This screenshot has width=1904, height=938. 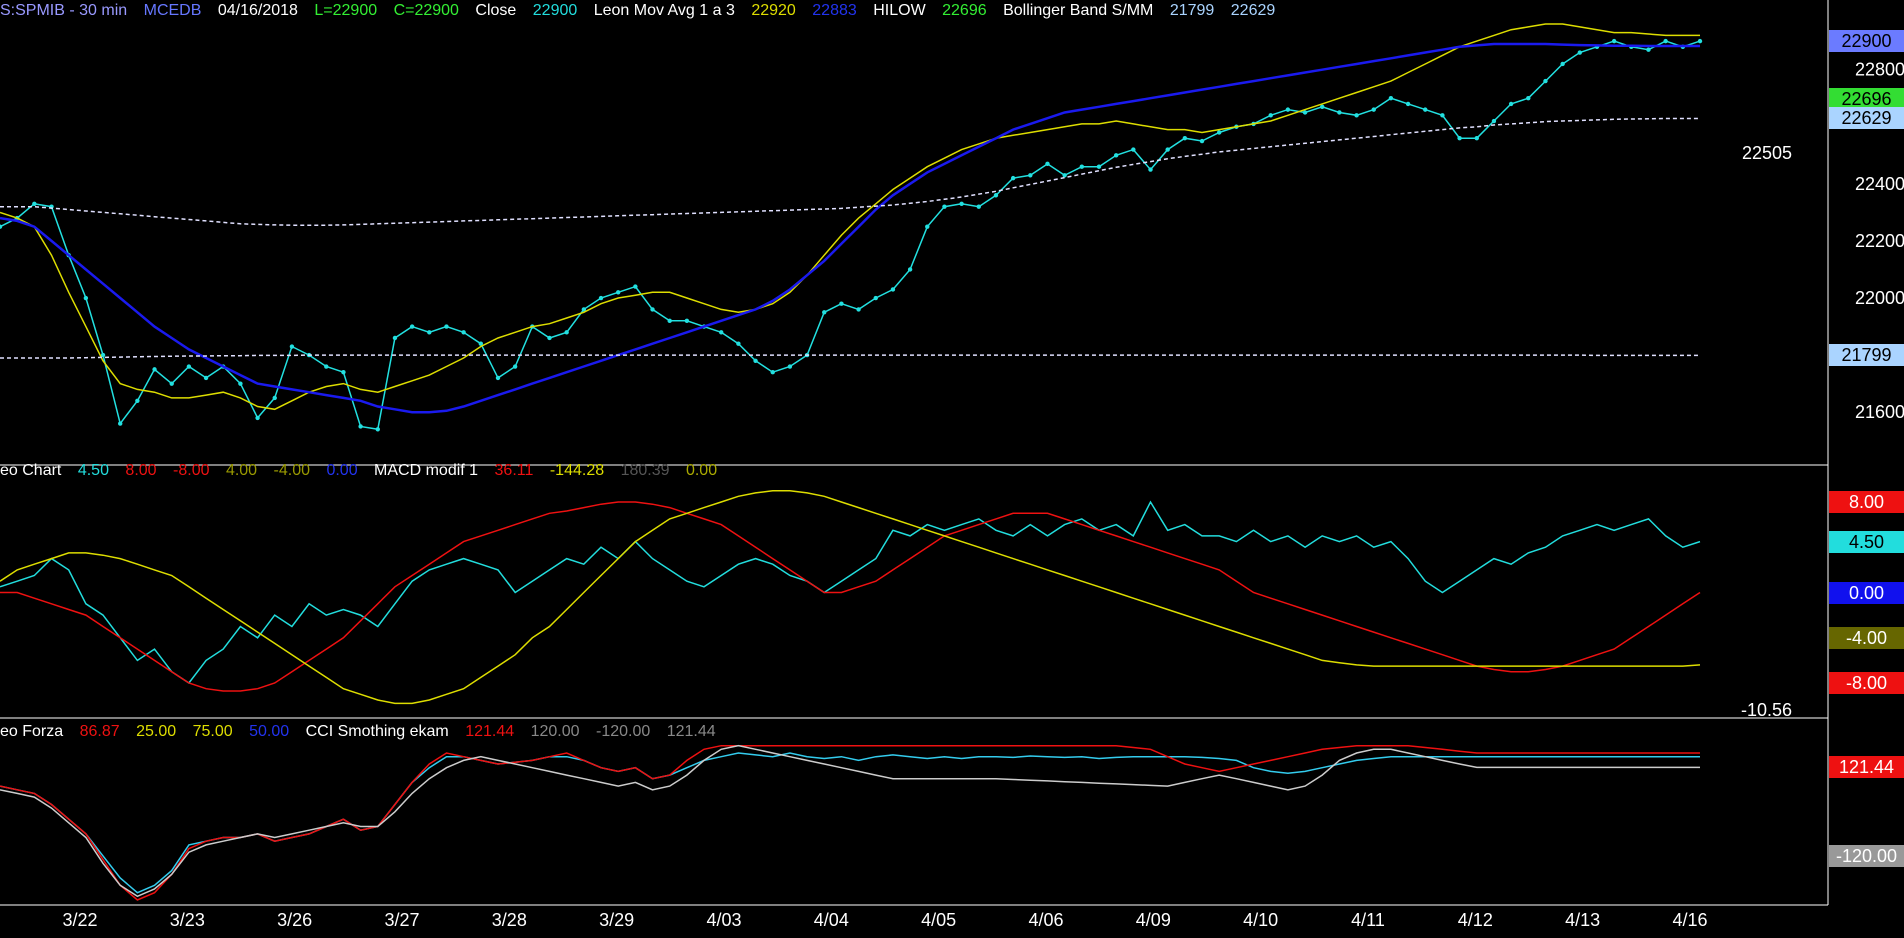 What do you see at coordinates (831, 920) in the screenshot?
I see `x-tick-label-7: 4/04` at bounding box center [831, 920].